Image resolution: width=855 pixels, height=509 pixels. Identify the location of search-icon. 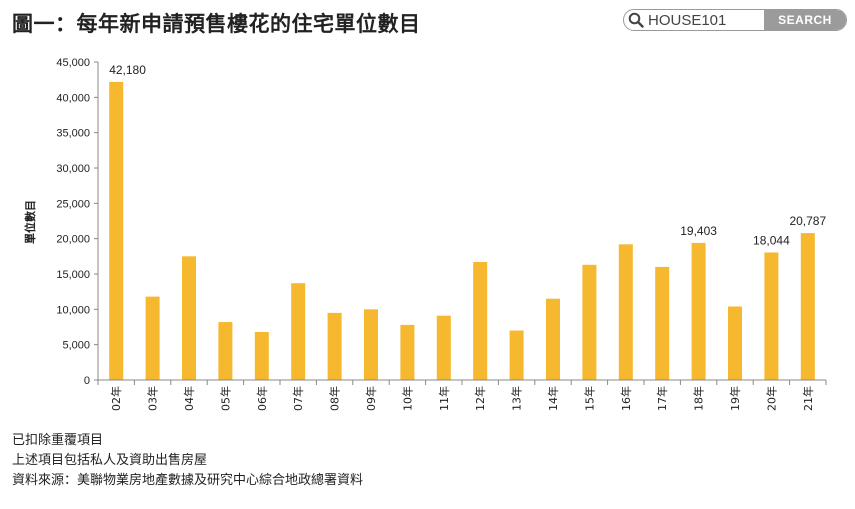
(636, 20).